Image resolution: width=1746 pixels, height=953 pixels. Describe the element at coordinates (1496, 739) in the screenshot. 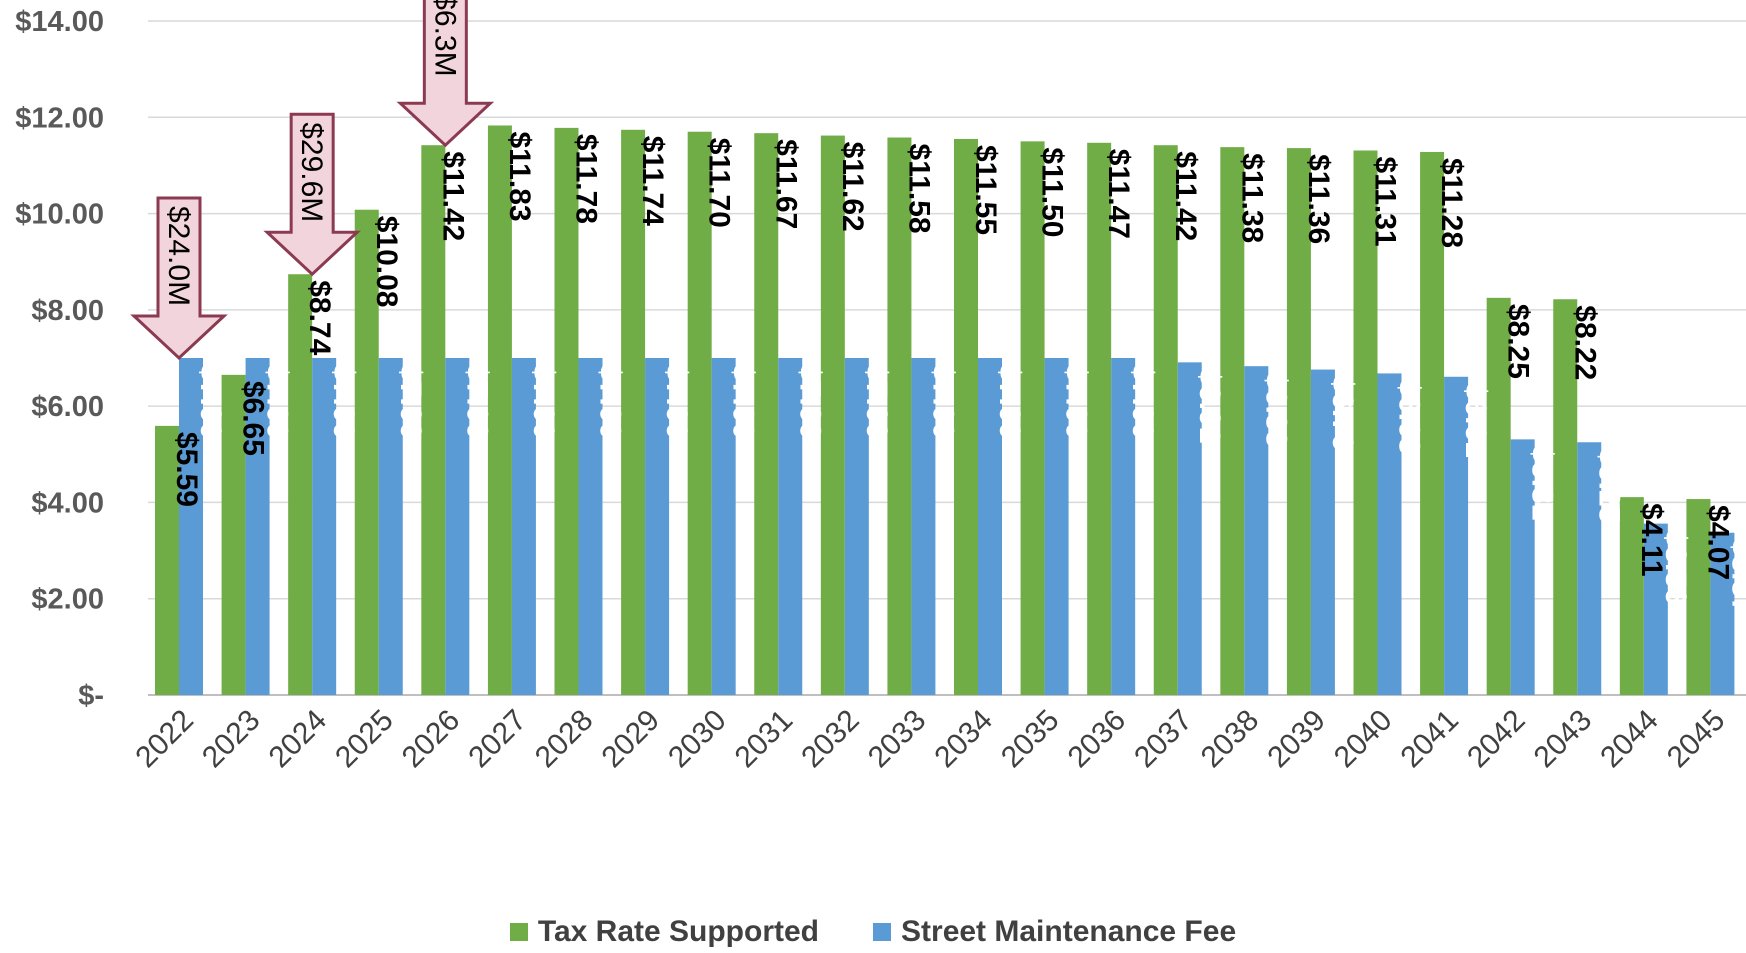

I see `x-tick-label: 2042` at that location.